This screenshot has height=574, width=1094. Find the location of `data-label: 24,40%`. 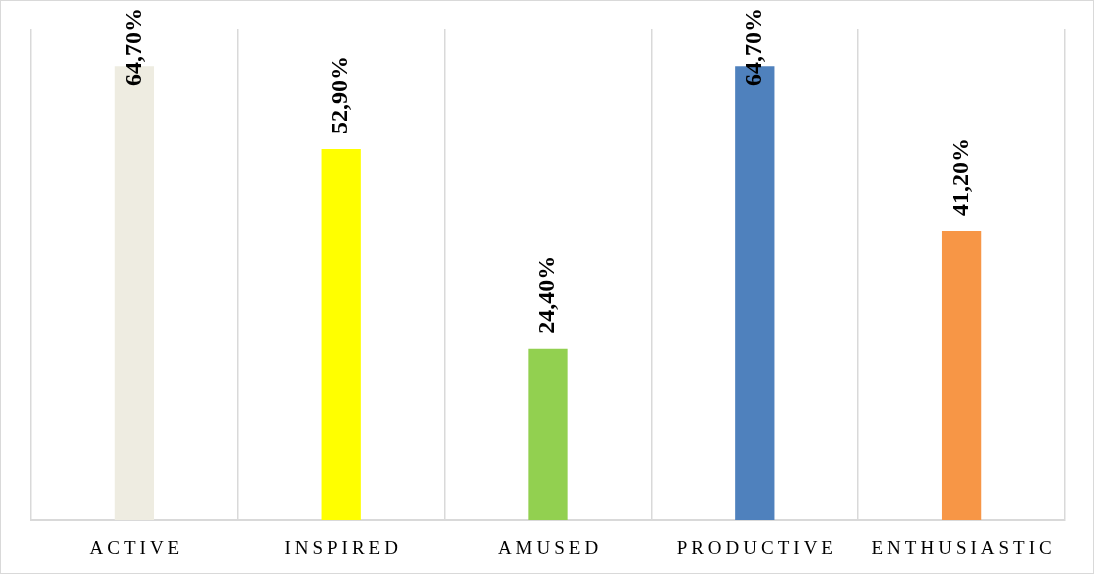

data-label: 24,40% is located at coordinates (546, 294).